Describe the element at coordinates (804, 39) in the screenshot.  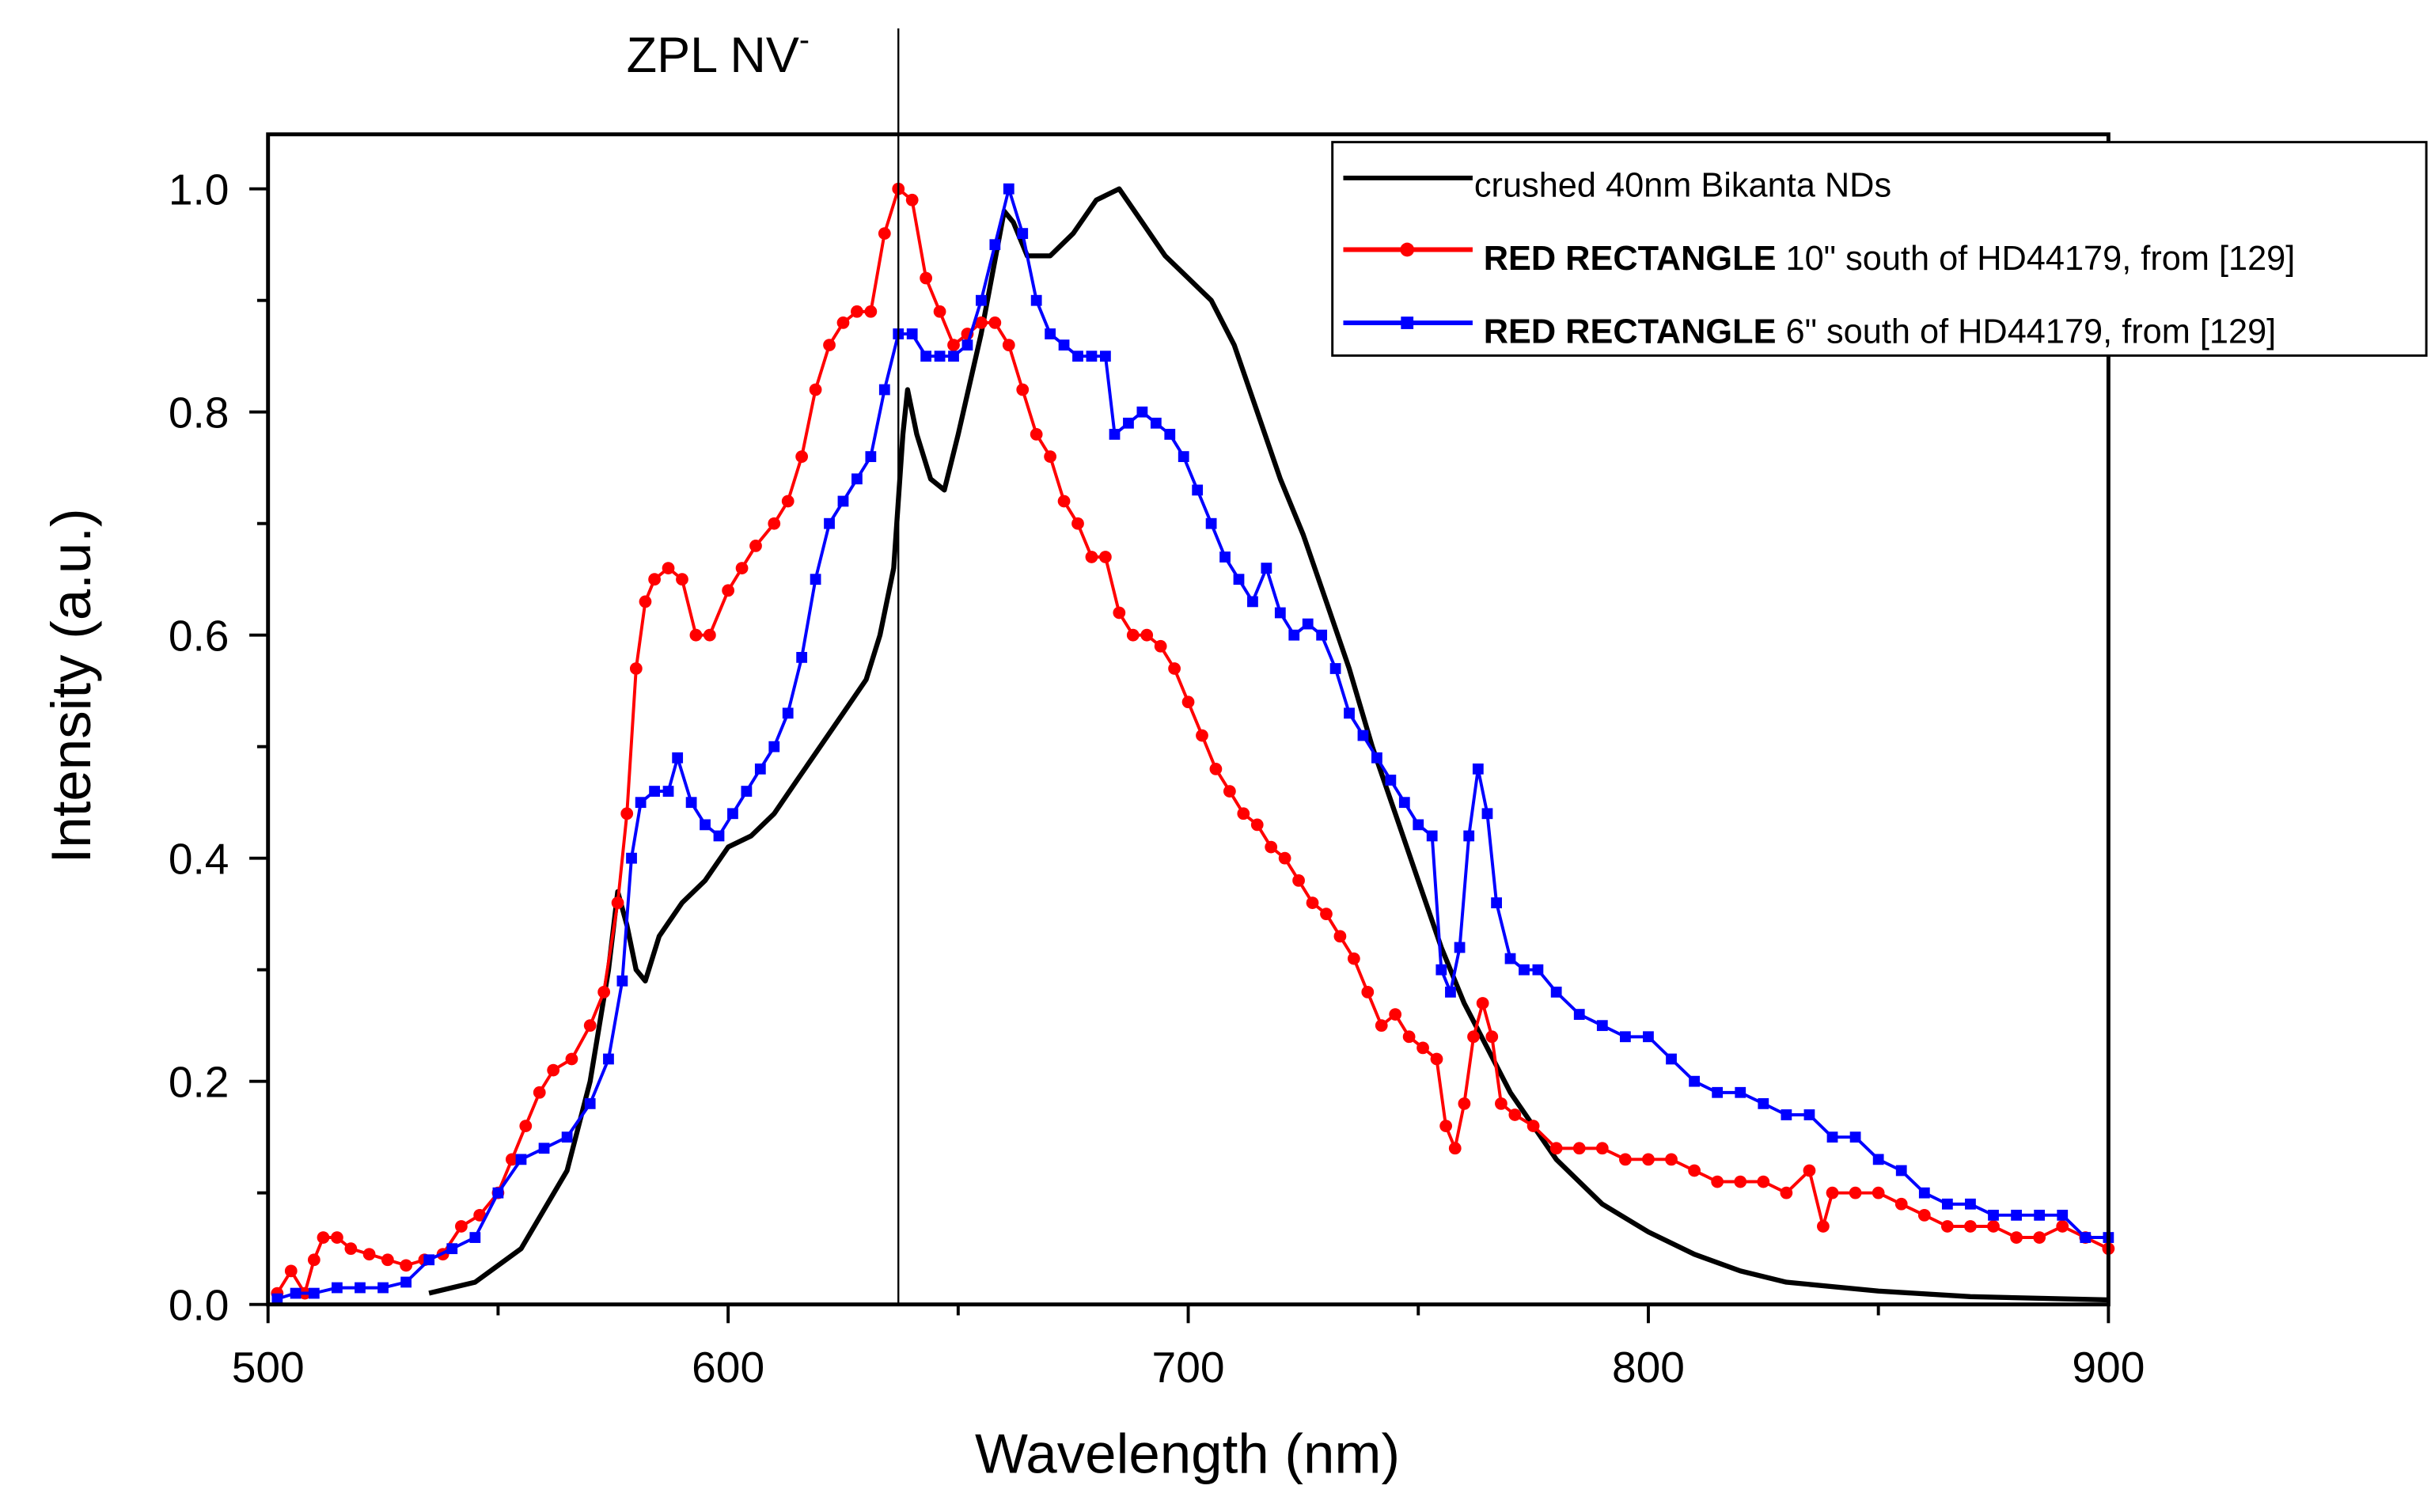
I see `zpl-superscript: -` at that location.